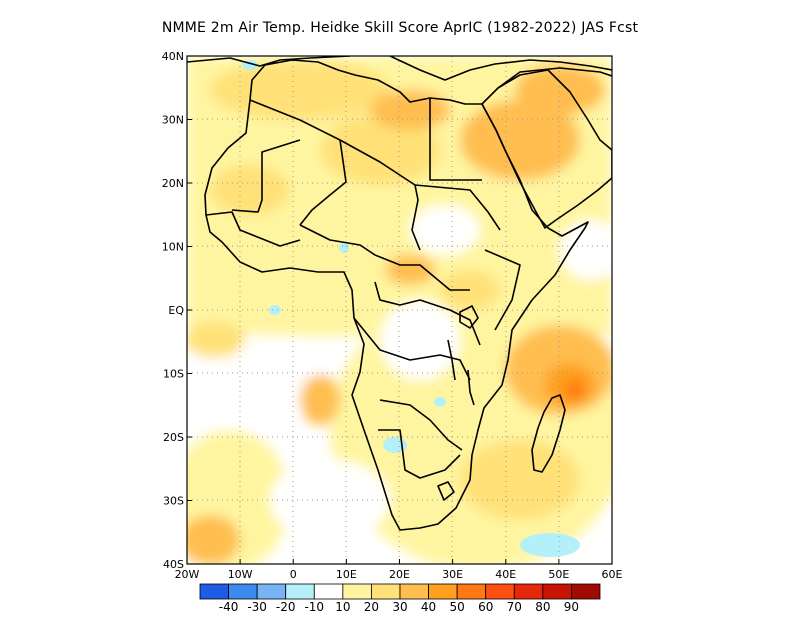 This screenshot has width=800, height=618. Describe the element at coordinates (505, 574) in the screenshot. I see `x-tick-label: 40E` at that location.